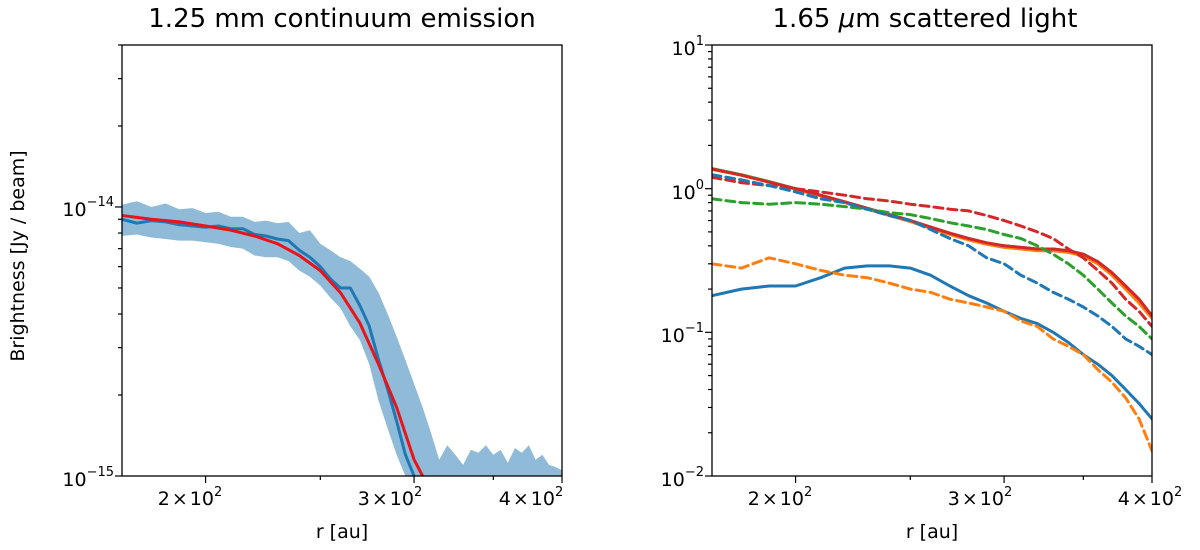 This screenshot has height=550, width=1200. Describe the element at coordinates (688, 47) in the screenshot. I see `y-tick-label: 10¹` at that location.